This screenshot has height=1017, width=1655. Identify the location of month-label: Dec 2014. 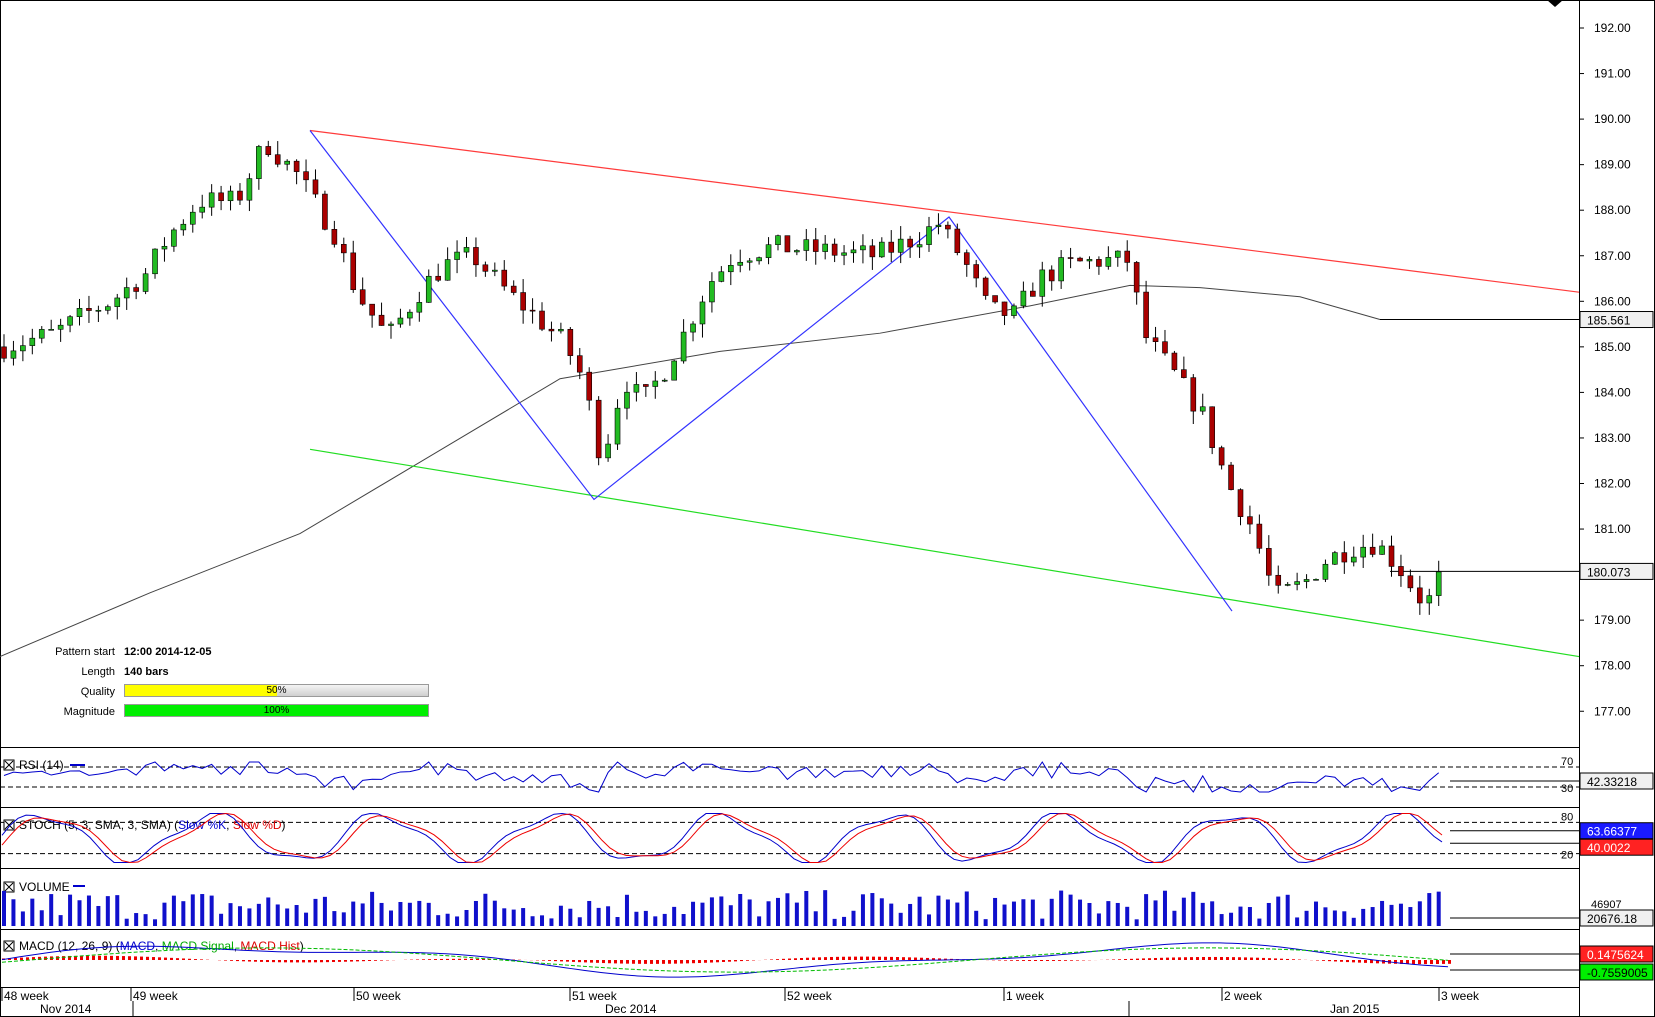
(631, 1009).